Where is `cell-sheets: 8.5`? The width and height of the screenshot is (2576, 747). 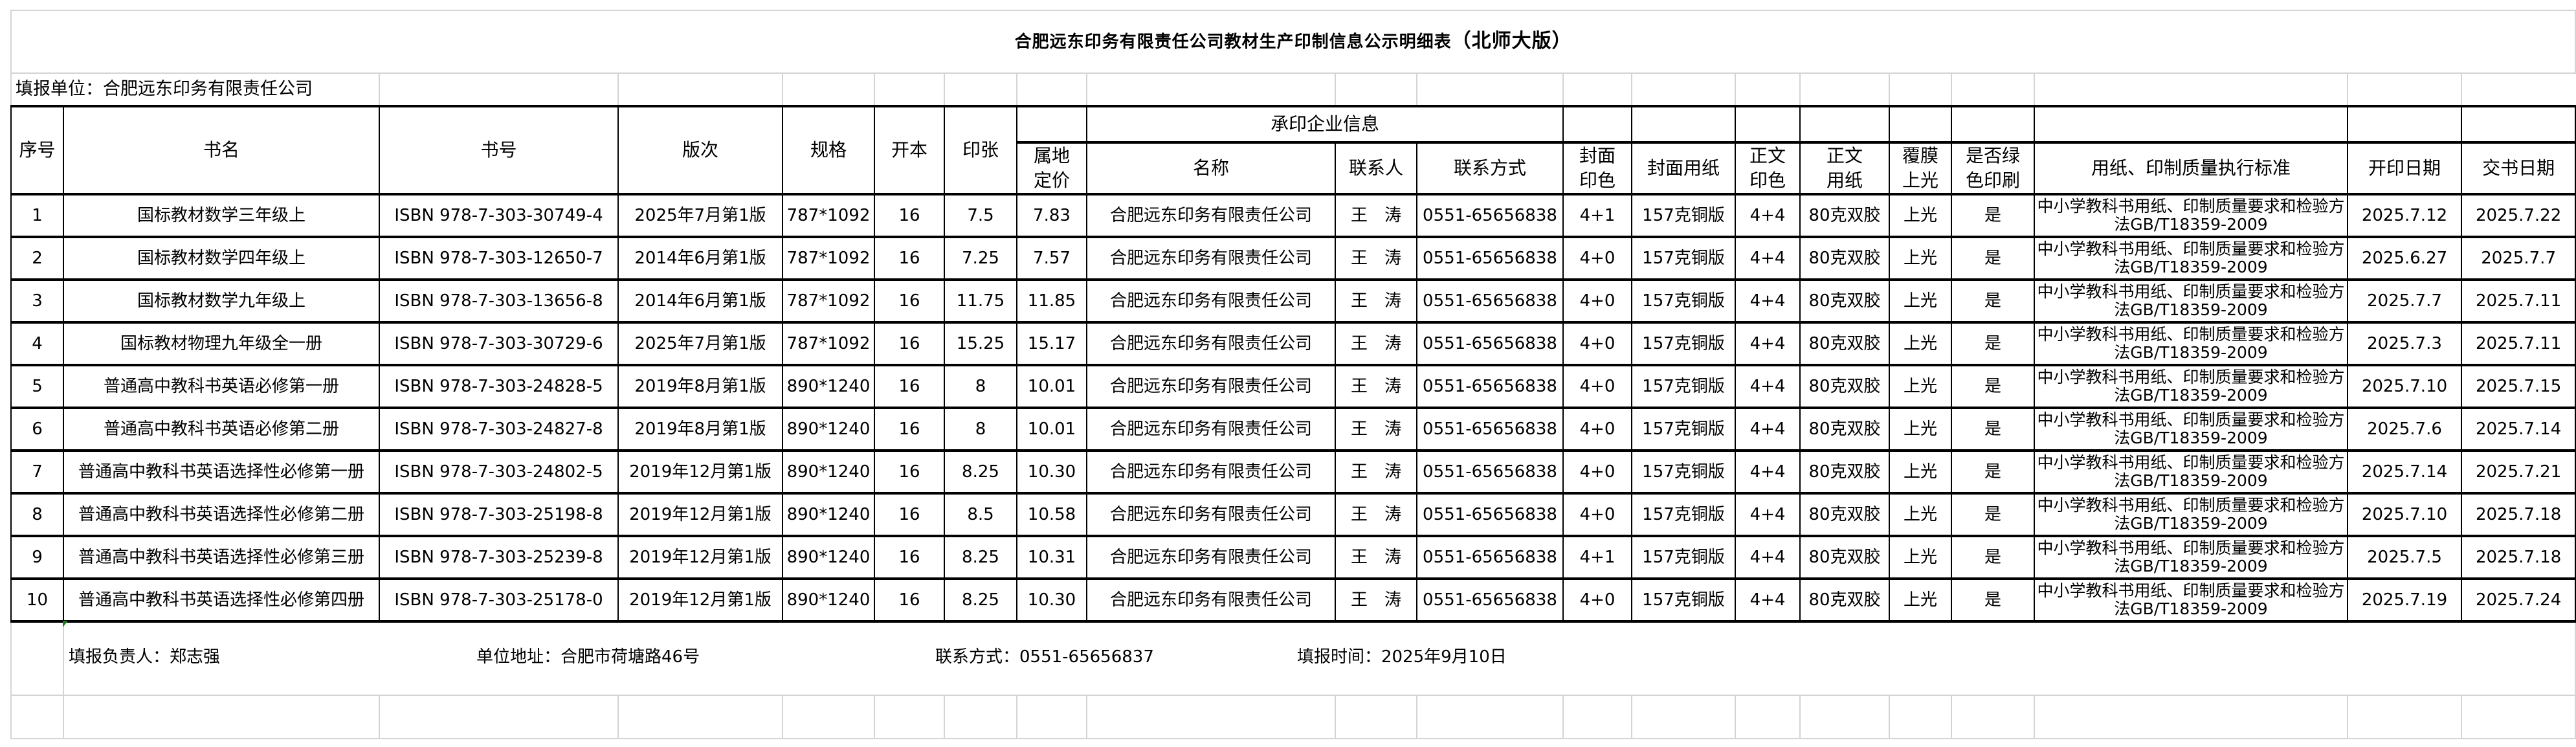
cell-sheets: 8.5 is located at coordinates (980, 514).